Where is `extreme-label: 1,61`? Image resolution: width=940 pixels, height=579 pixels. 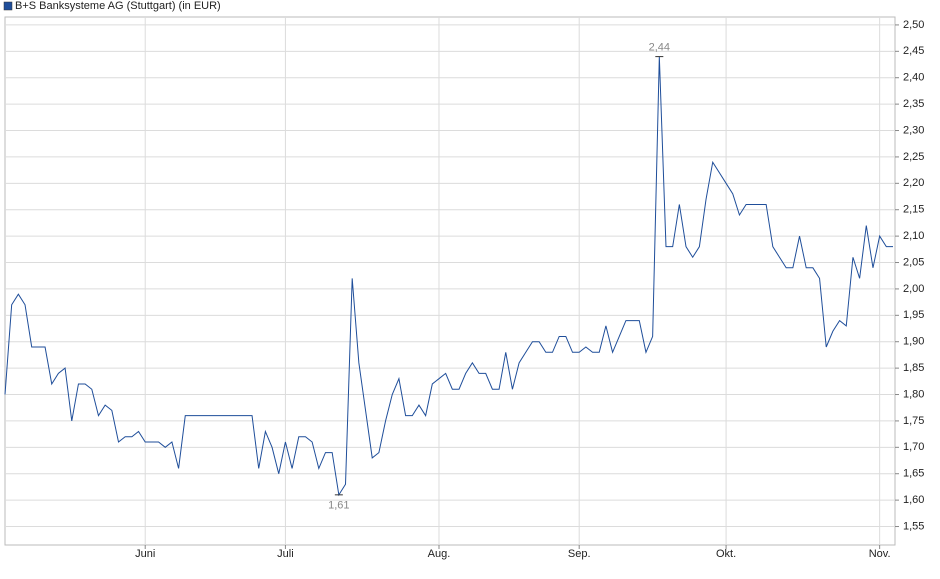
extreme-label: 1,61 is located at coordinates (338, 506).